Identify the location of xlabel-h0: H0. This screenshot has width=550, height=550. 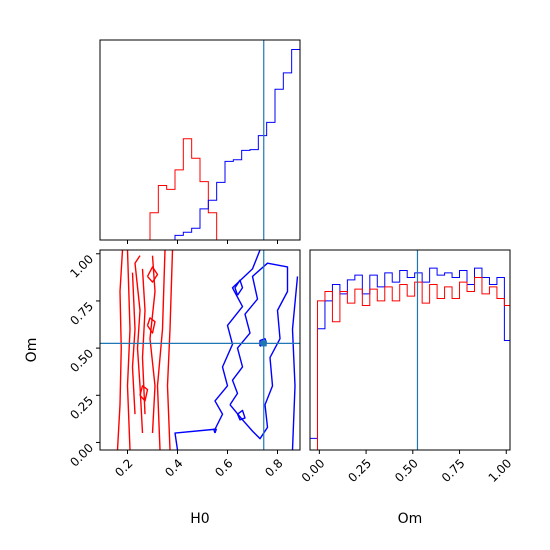
(199, 519).